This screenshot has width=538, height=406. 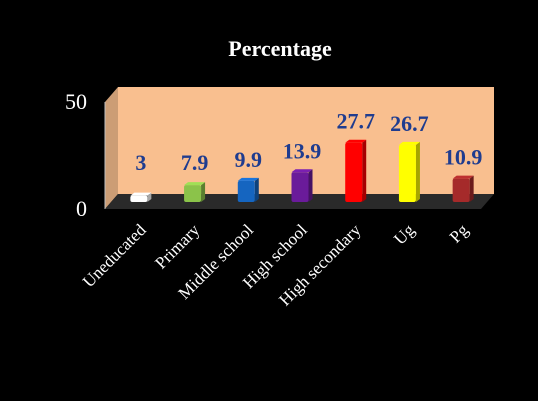 I want to click on data-label: 27.7, so click(x=355, y=121).